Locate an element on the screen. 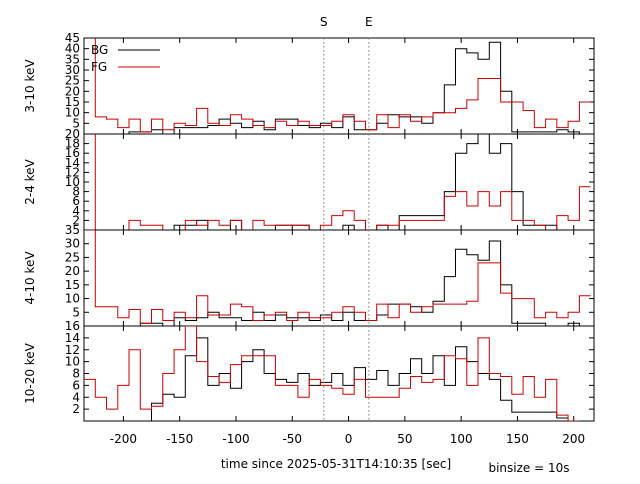  y-axis-label: 4-10 keV is located at coordinates (30, 278).